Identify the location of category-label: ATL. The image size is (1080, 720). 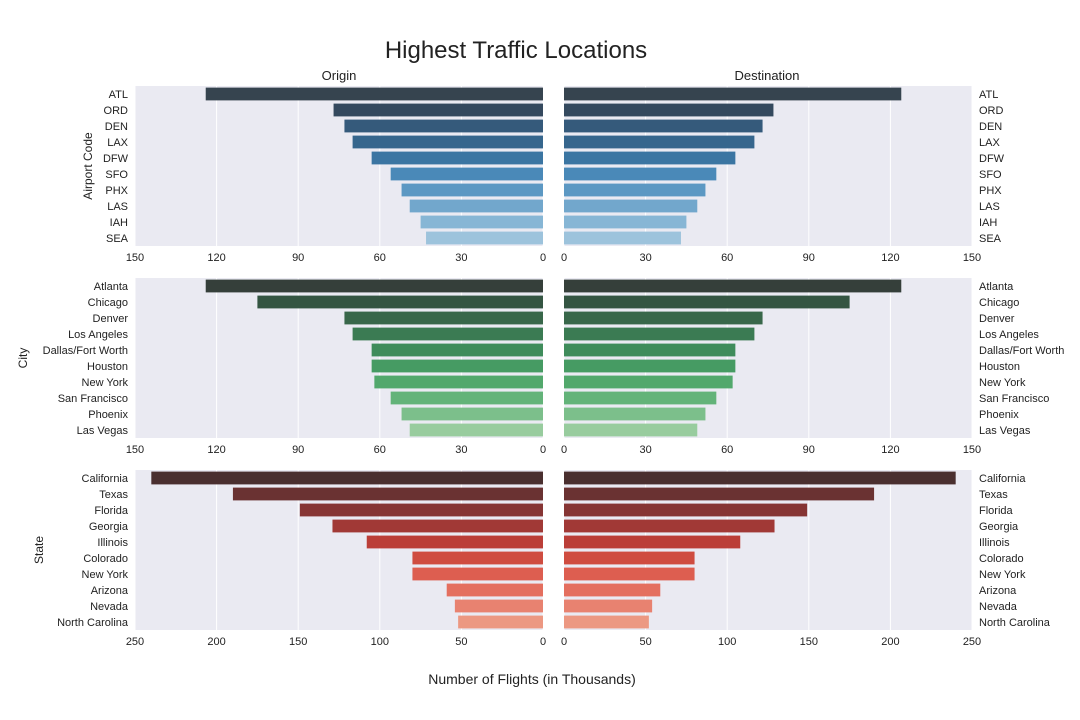
(118, 95).